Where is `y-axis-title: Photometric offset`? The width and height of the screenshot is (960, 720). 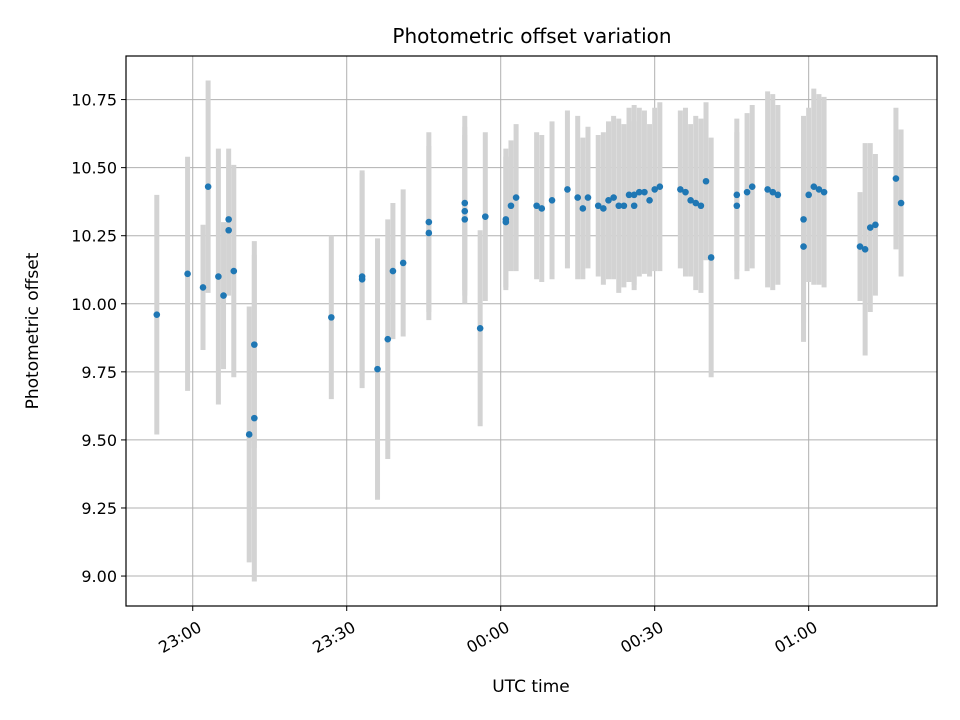 y-axis-title: Photometric offset is located at coordinates (33, 330).